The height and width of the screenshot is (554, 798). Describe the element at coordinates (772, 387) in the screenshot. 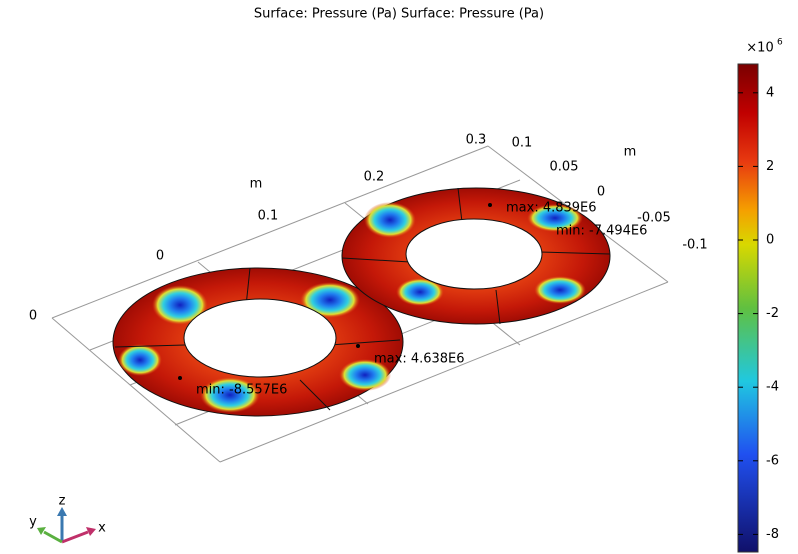

I see `colorbar-tick-label: -4` at that location.